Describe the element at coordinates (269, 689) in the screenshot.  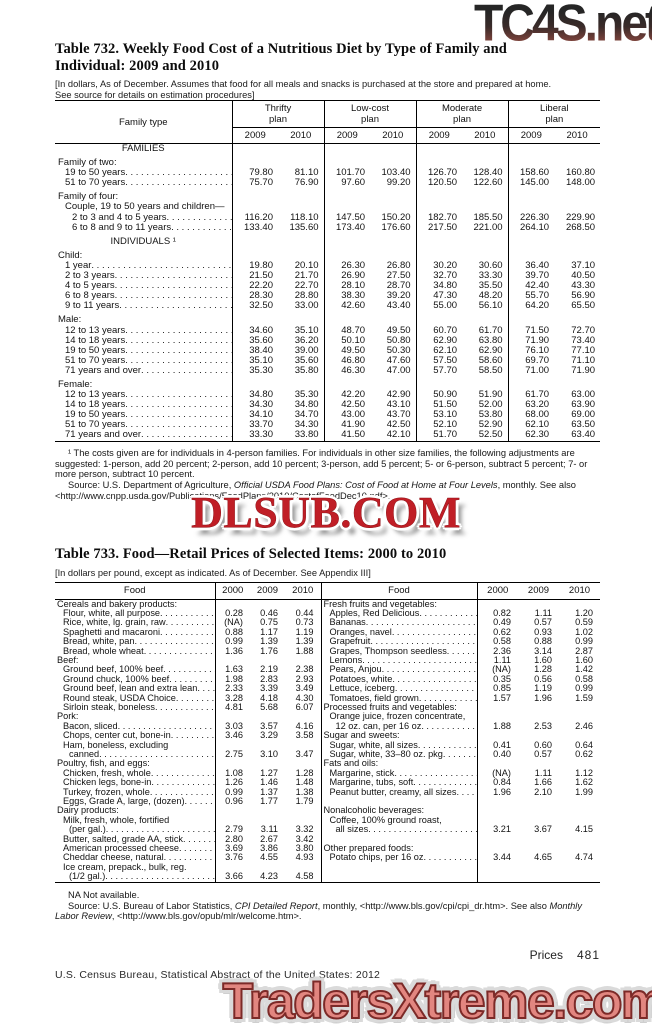
I see `cell-value: 3.39` at that location.